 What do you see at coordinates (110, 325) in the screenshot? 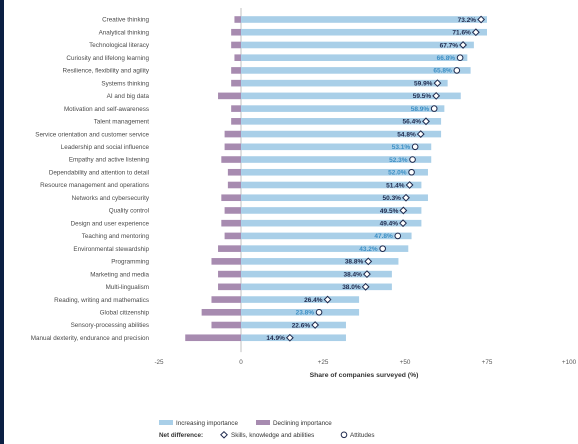
I see `category-label: Sensory-processing abilities` at bounding box center [110, 325].